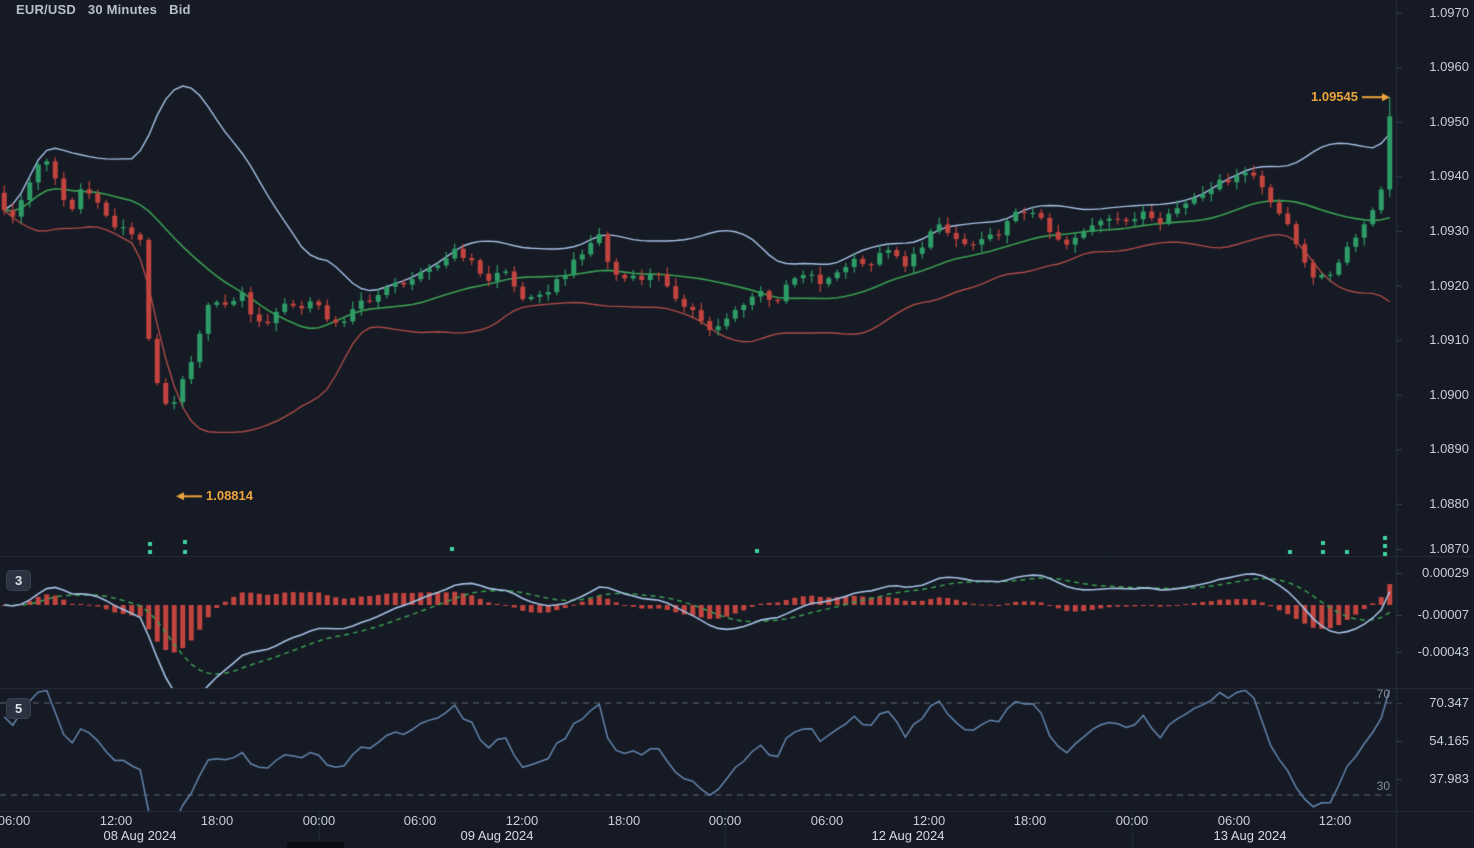  Describe the element at coordinates (1250, 835) in the screenshot. I see `date-label: 13 Aug 2024` at that location.